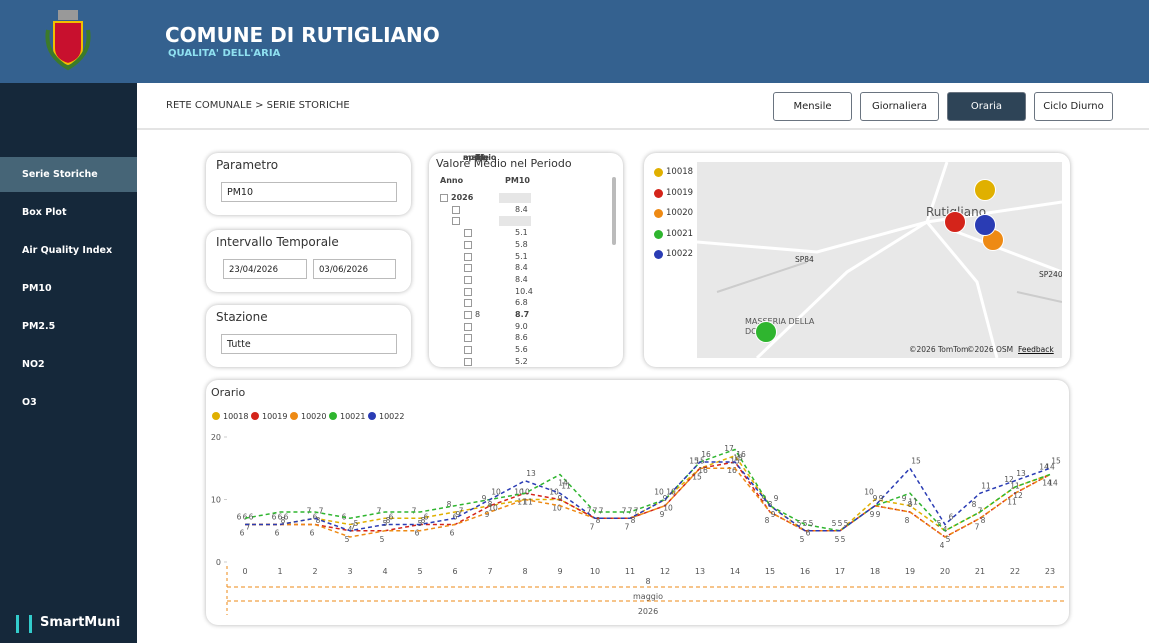 This screenshot has height=643, width=1149. I want to click on table-title: Valore Medio nel Periodo, so click(504, 163).